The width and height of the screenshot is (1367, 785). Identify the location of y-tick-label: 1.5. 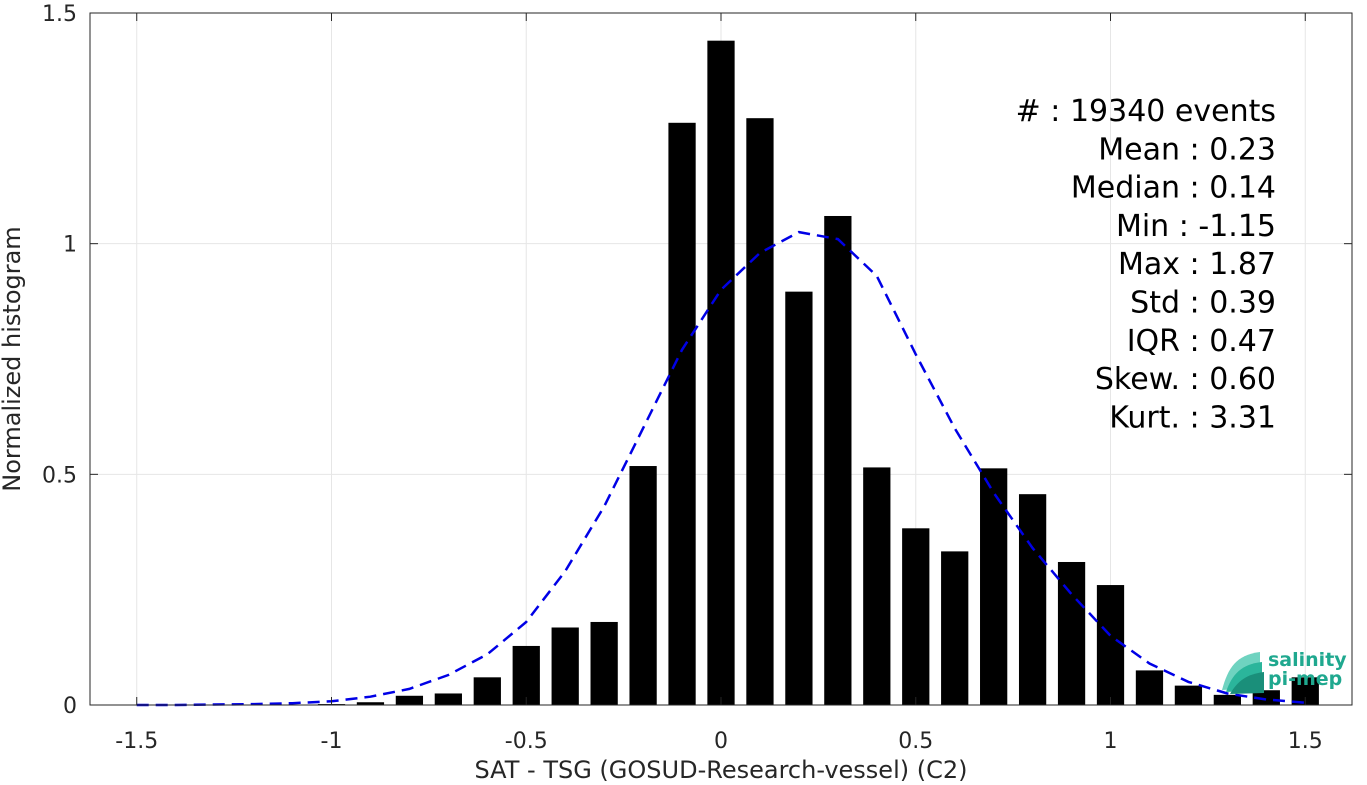
(59, 14).